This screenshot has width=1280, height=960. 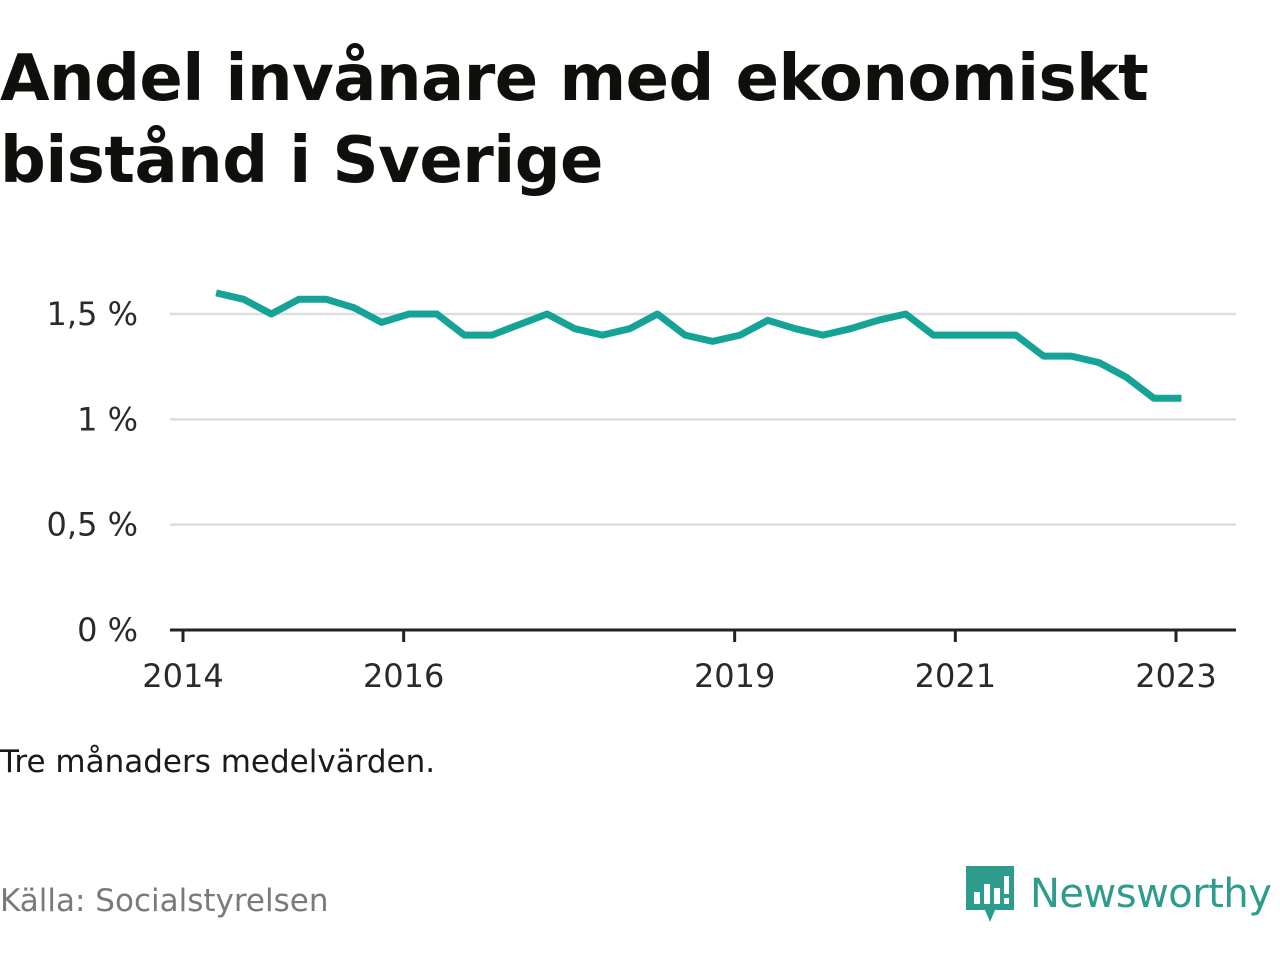 I want to click on chart-note: Tre månaders medelvärden., so click(x=218, y=762).